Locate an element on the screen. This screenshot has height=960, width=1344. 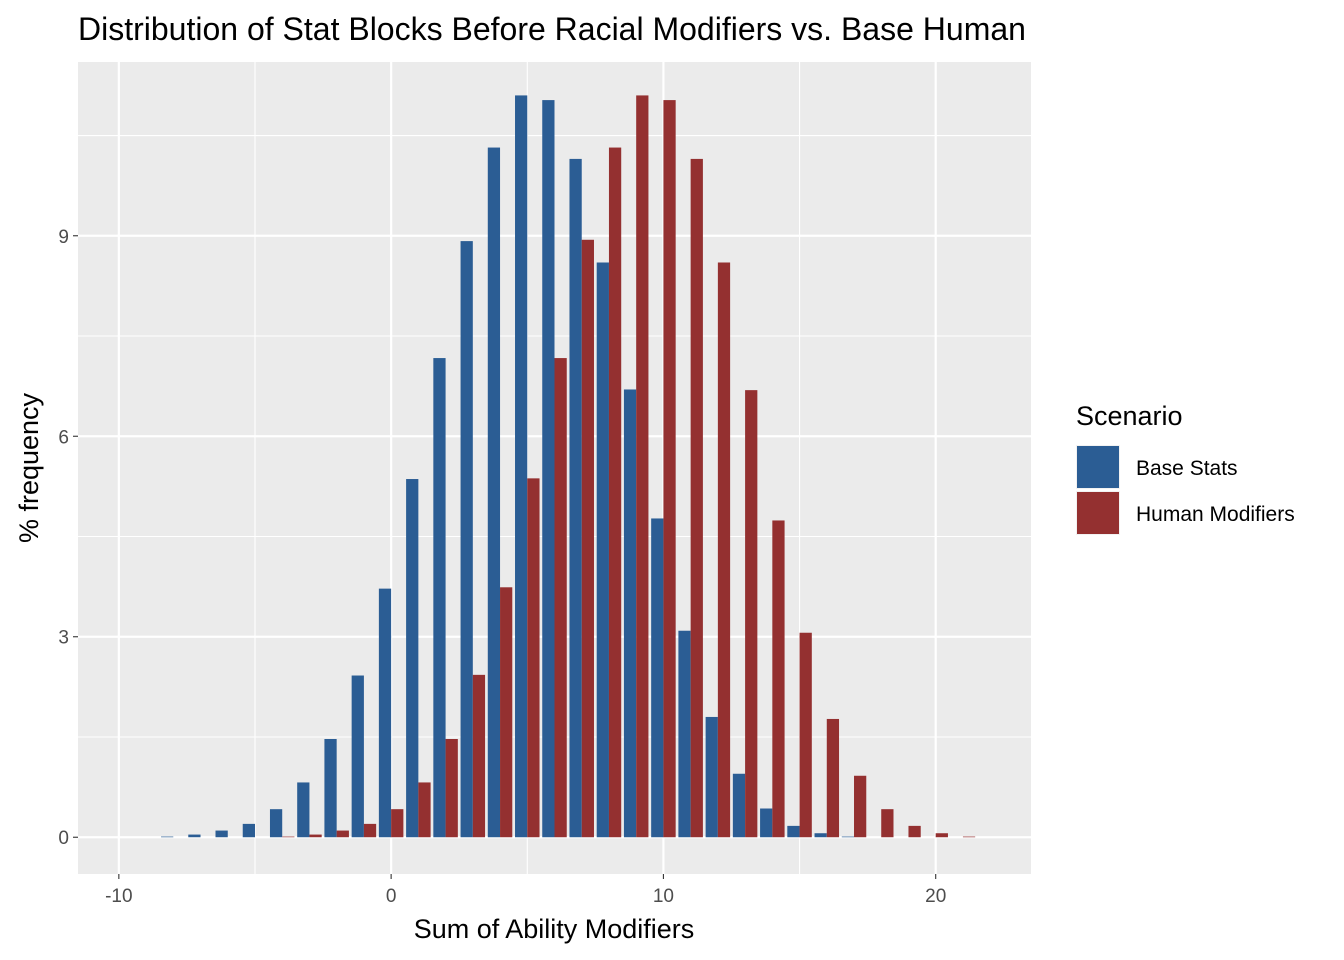
legend-swatch-base-stats is located at coordinates (1098, 467).